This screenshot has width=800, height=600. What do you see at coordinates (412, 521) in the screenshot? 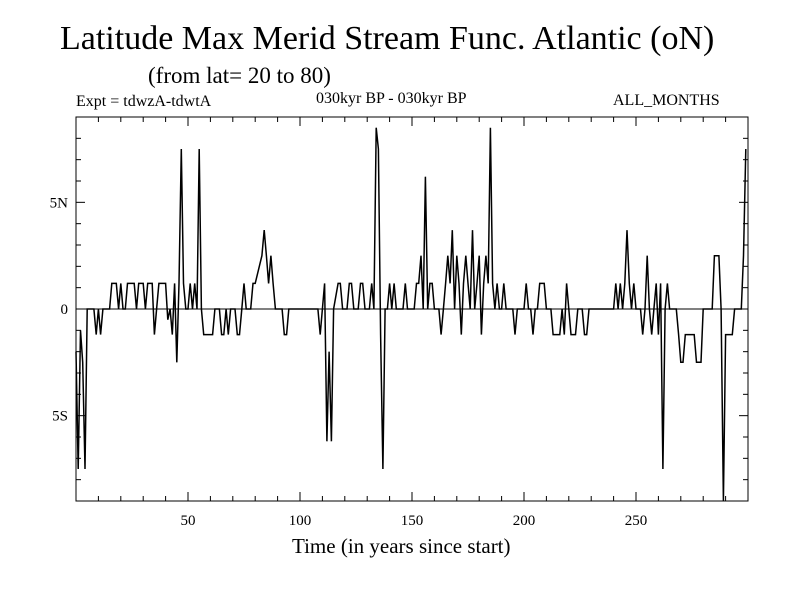
I see `x-tick-label: 150` at bounding box center [412, 521].